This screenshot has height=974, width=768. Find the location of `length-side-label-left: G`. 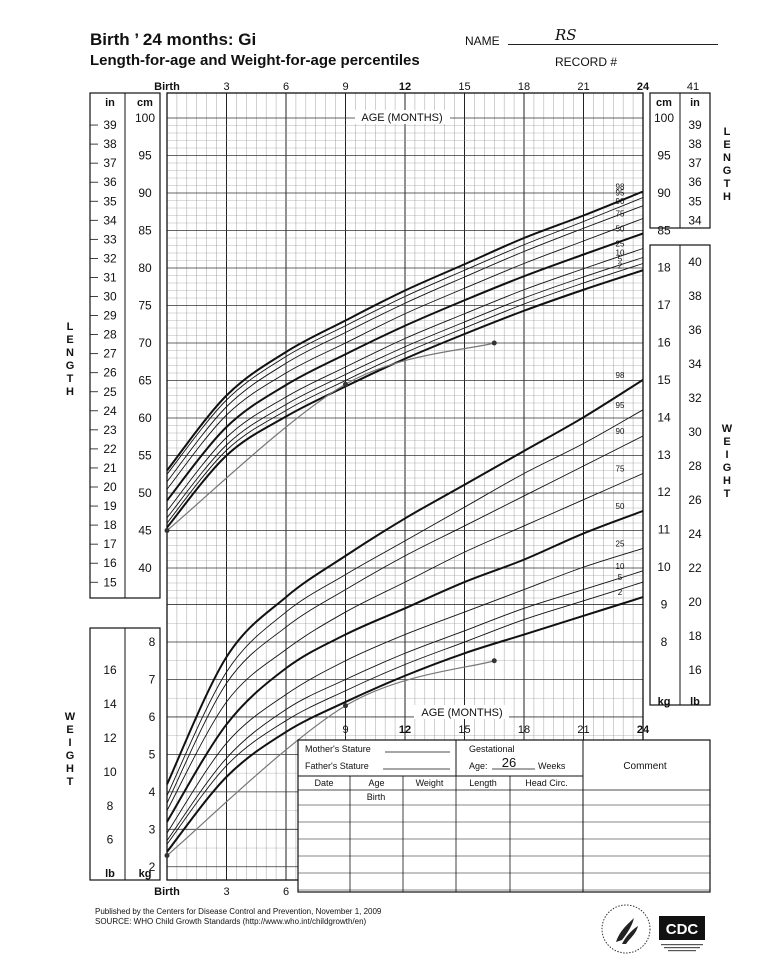

length-side-label-left: G is located at coordinates (70, 366).